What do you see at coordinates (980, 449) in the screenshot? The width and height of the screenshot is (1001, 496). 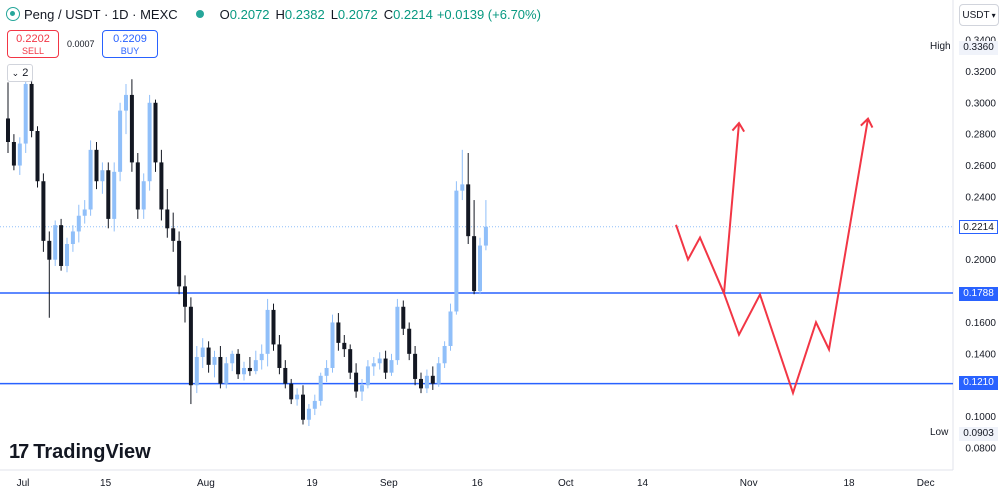 I see `y-tick-label: 0.0800` at bounding box center [980, 449].